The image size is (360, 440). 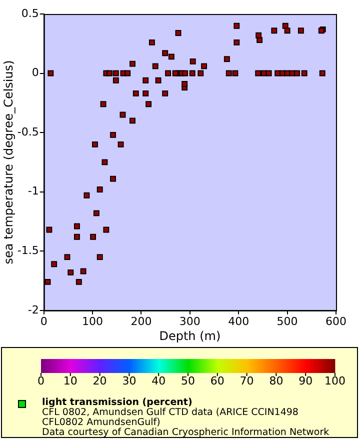 I want to click on color-bar-label: 60, so click(x=217, y=381).